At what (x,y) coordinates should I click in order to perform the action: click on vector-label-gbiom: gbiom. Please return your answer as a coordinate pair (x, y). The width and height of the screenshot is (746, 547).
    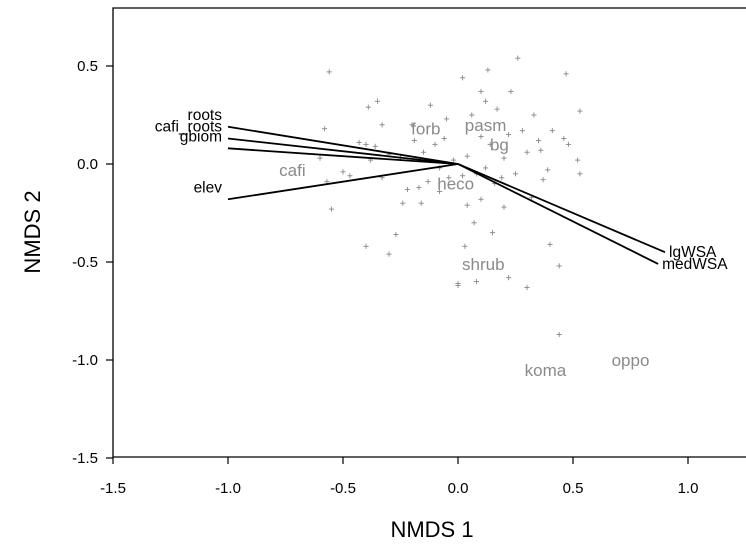
    Looking at the image, I should click on (201, 136).